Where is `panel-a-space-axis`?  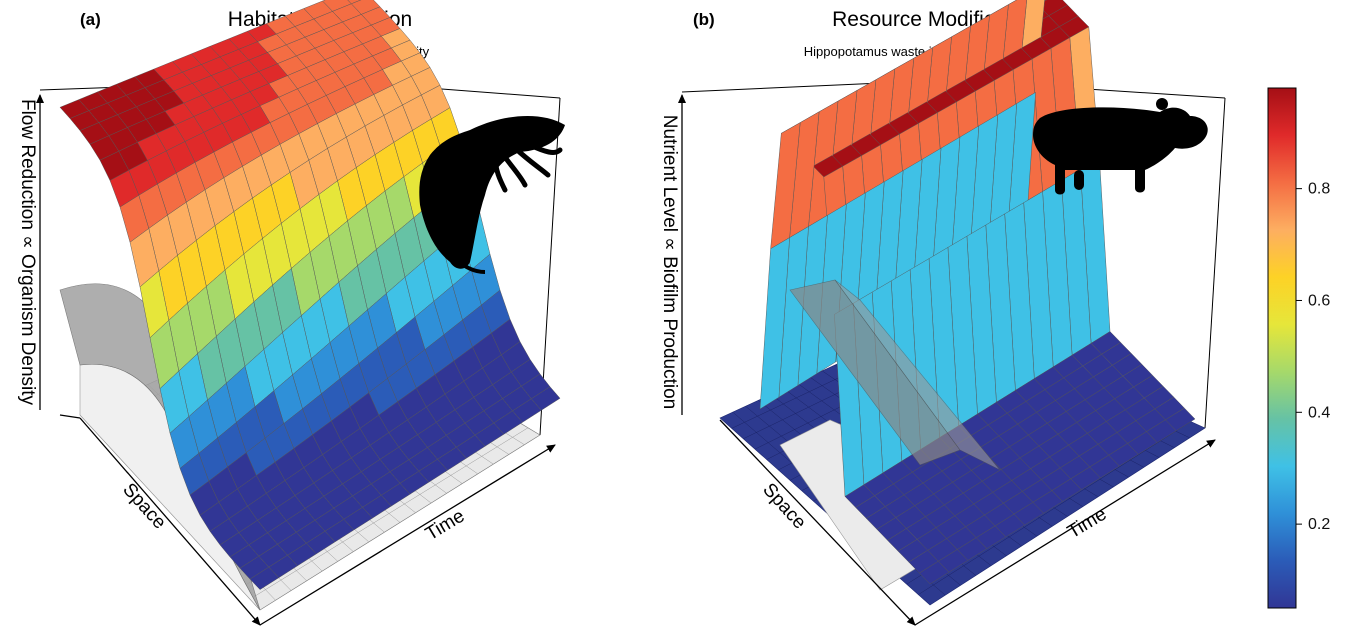 panel-a-space-axis is located at coordinates (170, 521).